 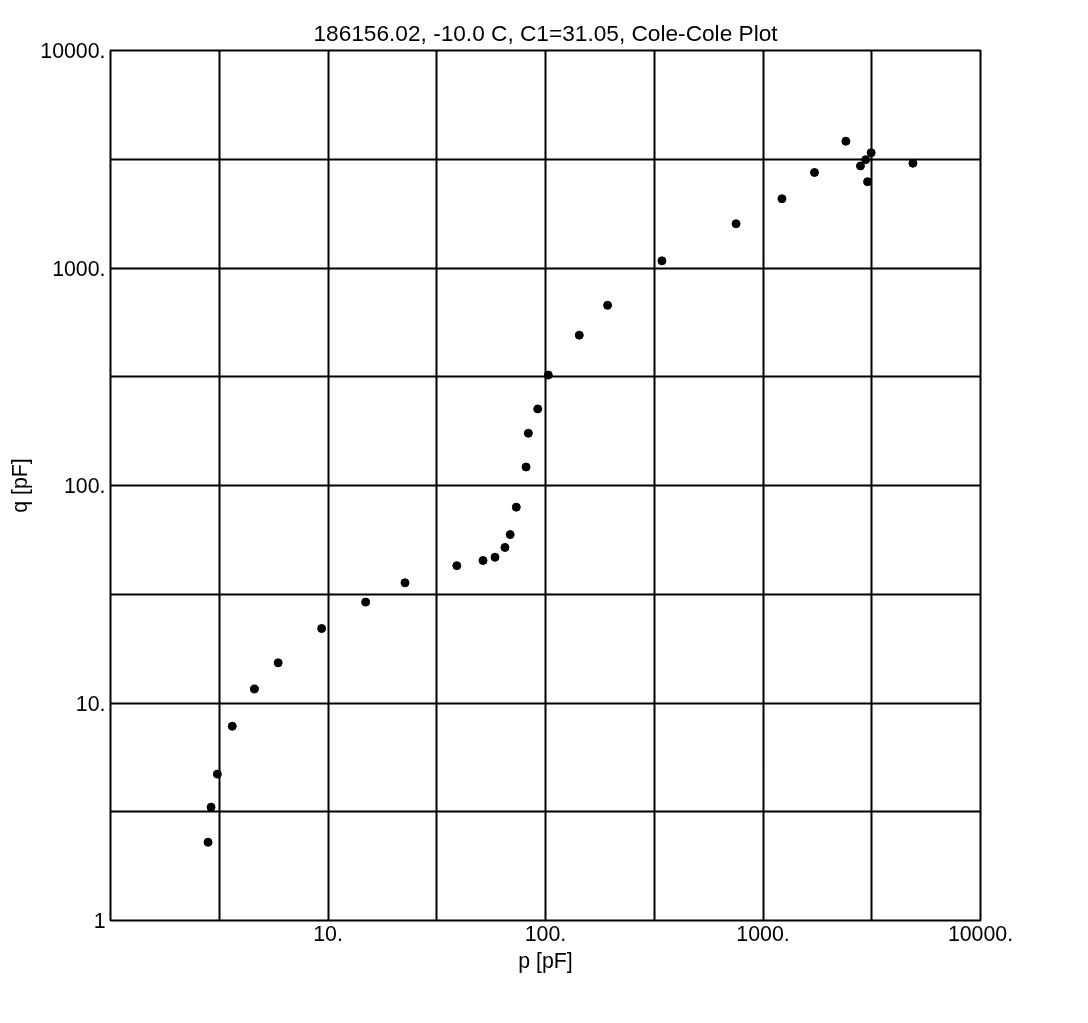 I want to click on x-axis-title: p [pF], so click(x=545, y=960).